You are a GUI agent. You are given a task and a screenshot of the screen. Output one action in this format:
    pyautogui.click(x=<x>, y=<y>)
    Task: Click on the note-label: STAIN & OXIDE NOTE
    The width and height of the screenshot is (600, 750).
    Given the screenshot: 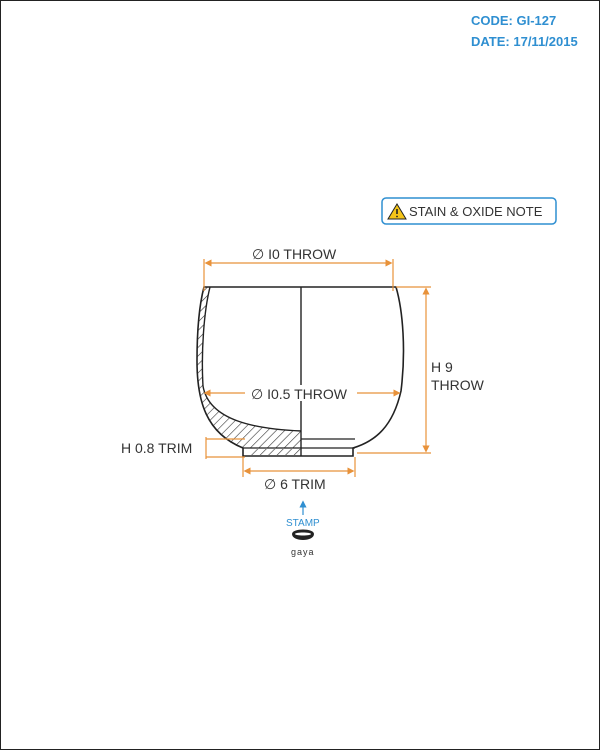 What is the action you would take?
    pyautogui.click(x=476, y=211)
    